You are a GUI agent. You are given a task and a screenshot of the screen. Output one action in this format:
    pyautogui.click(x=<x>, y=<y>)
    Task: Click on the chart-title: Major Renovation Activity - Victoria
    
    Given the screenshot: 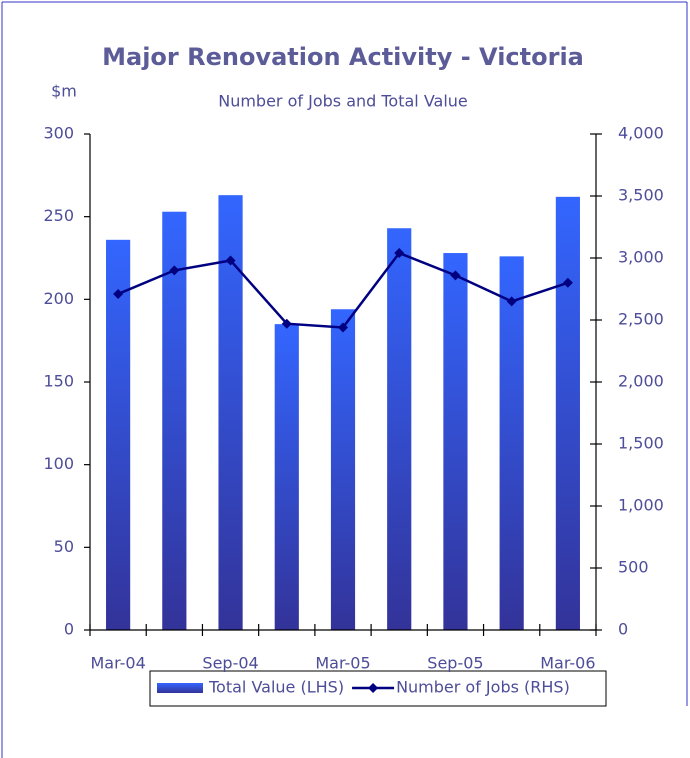 What is the action you would take?
    pyautogui.click(x=343, y=57)
    